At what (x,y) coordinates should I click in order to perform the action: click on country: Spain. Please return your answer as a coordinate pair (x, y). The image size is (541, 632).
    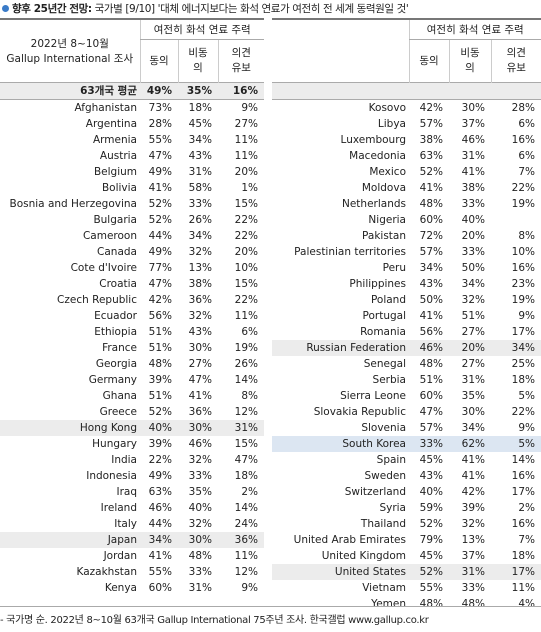
    Looking at the image, I should click on (391, 459).